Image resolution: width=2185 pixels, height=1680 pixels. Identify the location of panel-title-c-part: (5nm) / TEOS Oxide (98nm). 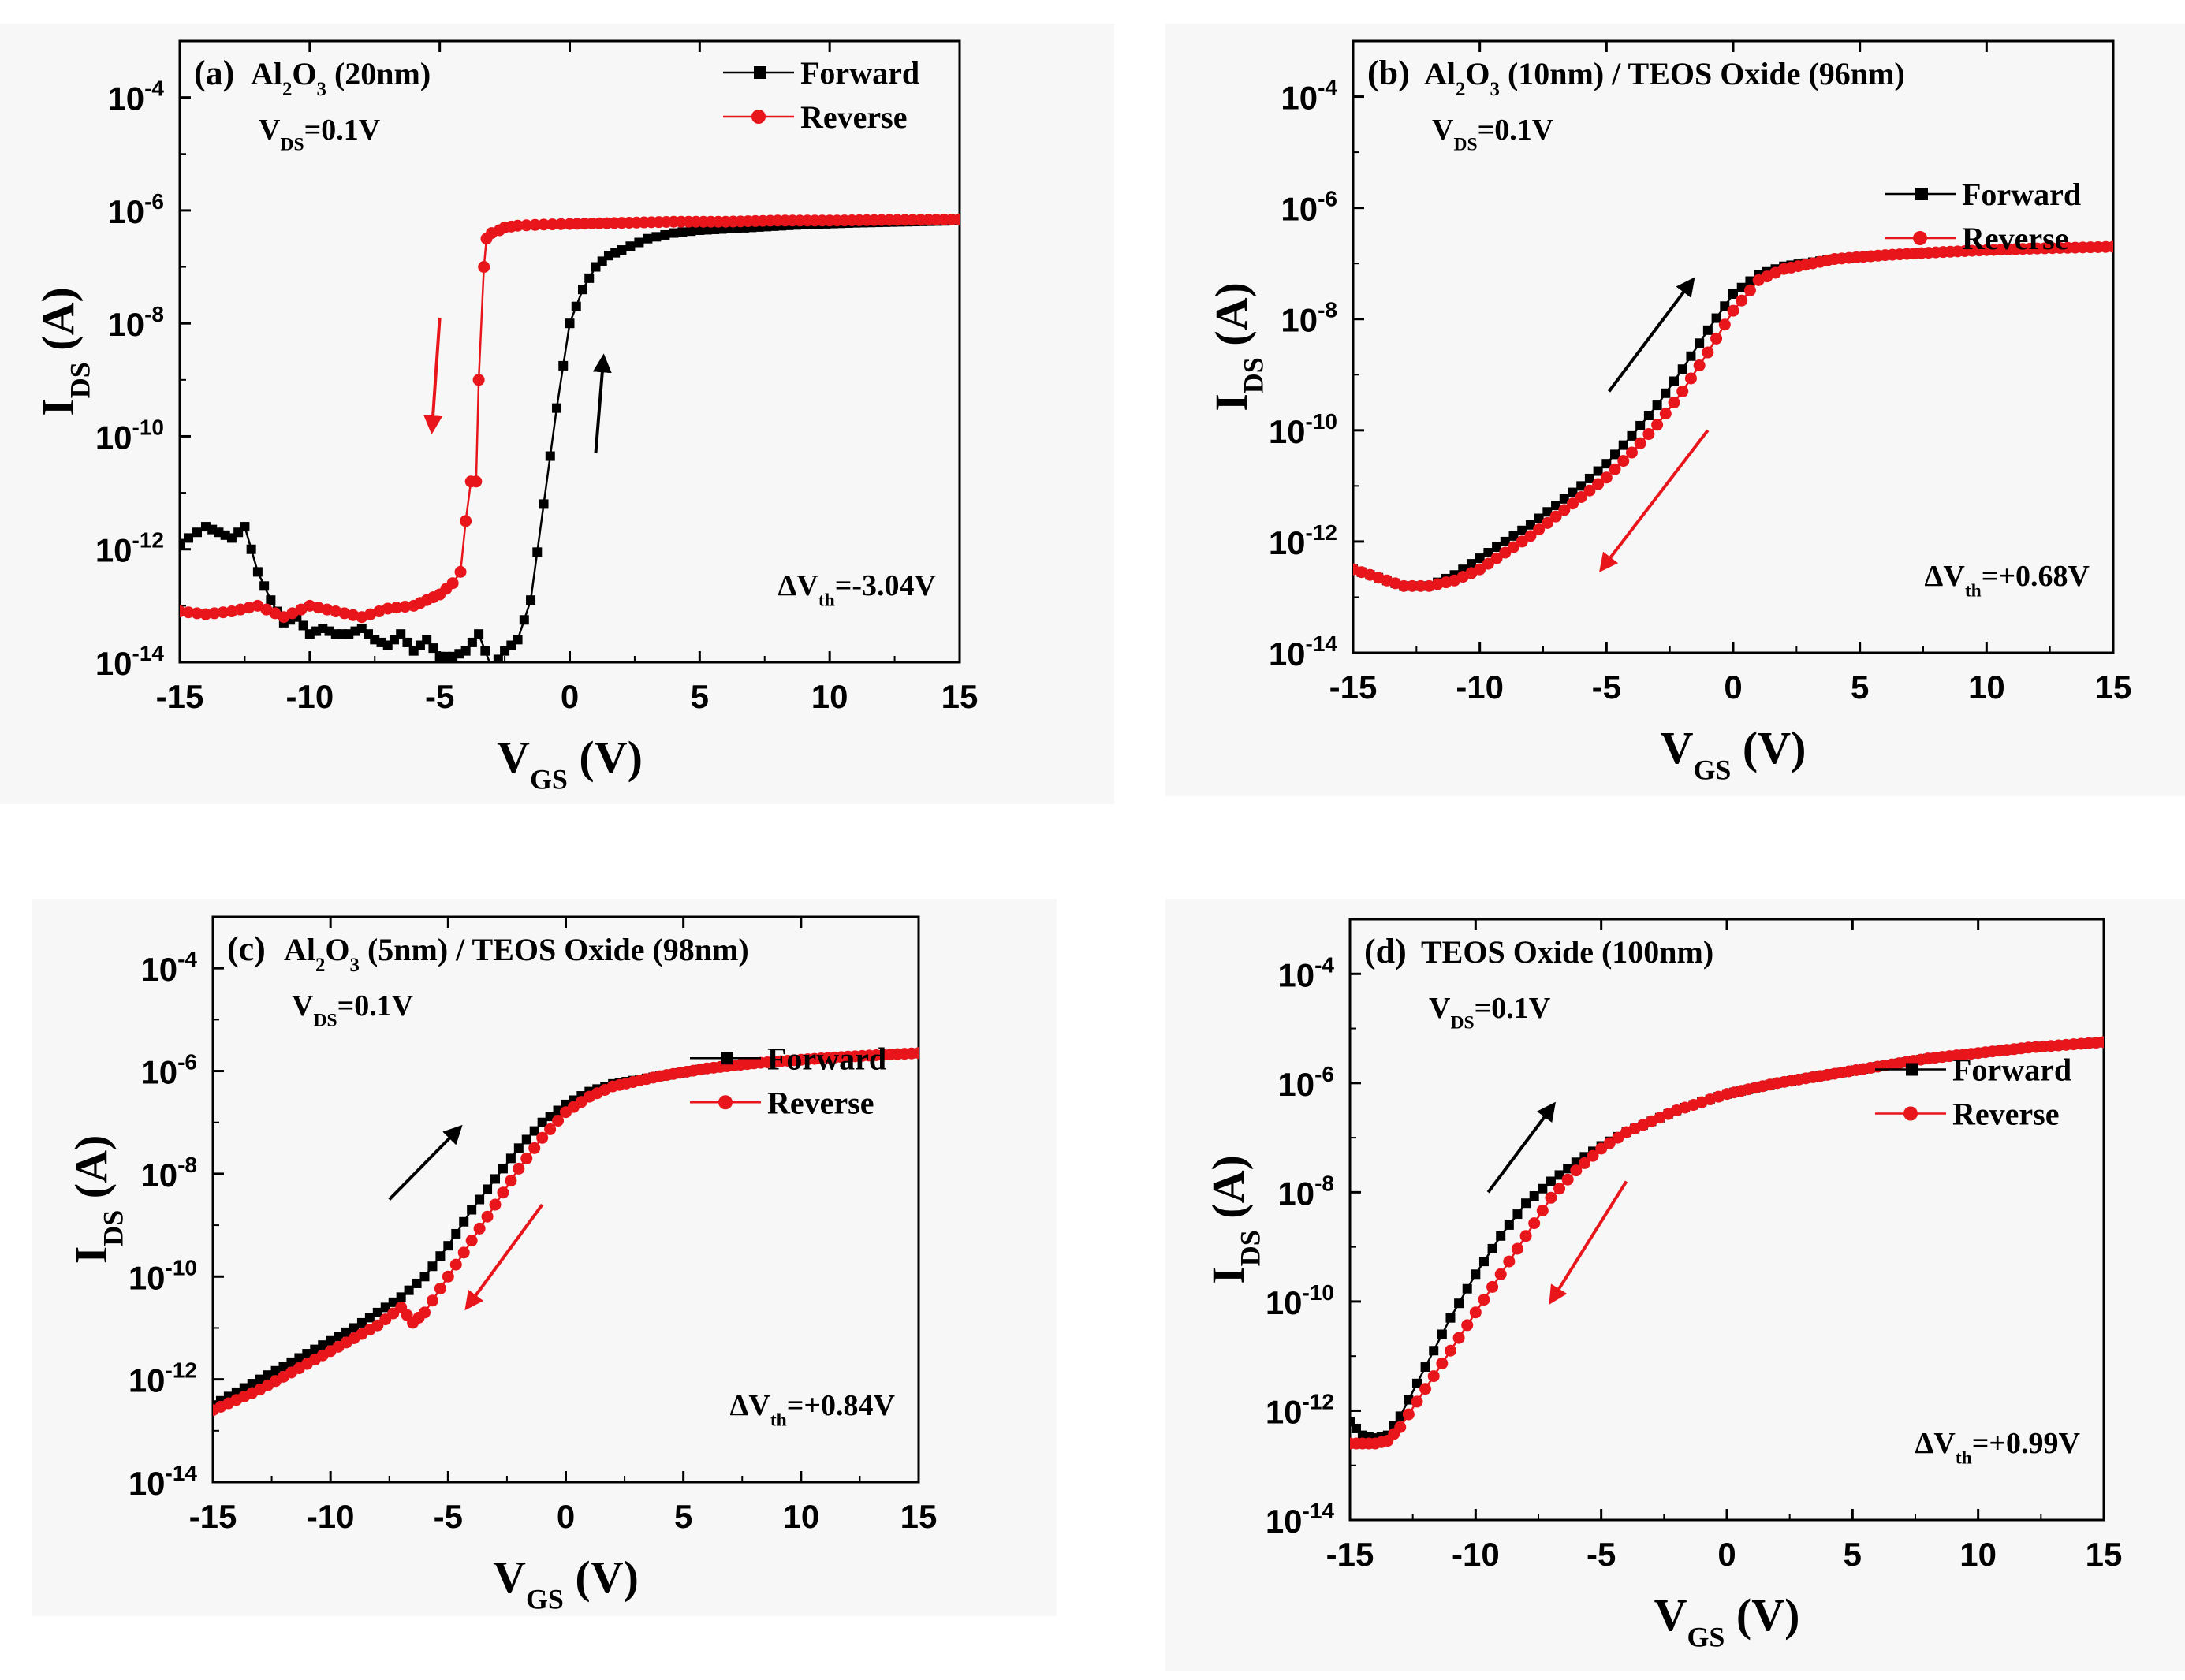
(554, 949).